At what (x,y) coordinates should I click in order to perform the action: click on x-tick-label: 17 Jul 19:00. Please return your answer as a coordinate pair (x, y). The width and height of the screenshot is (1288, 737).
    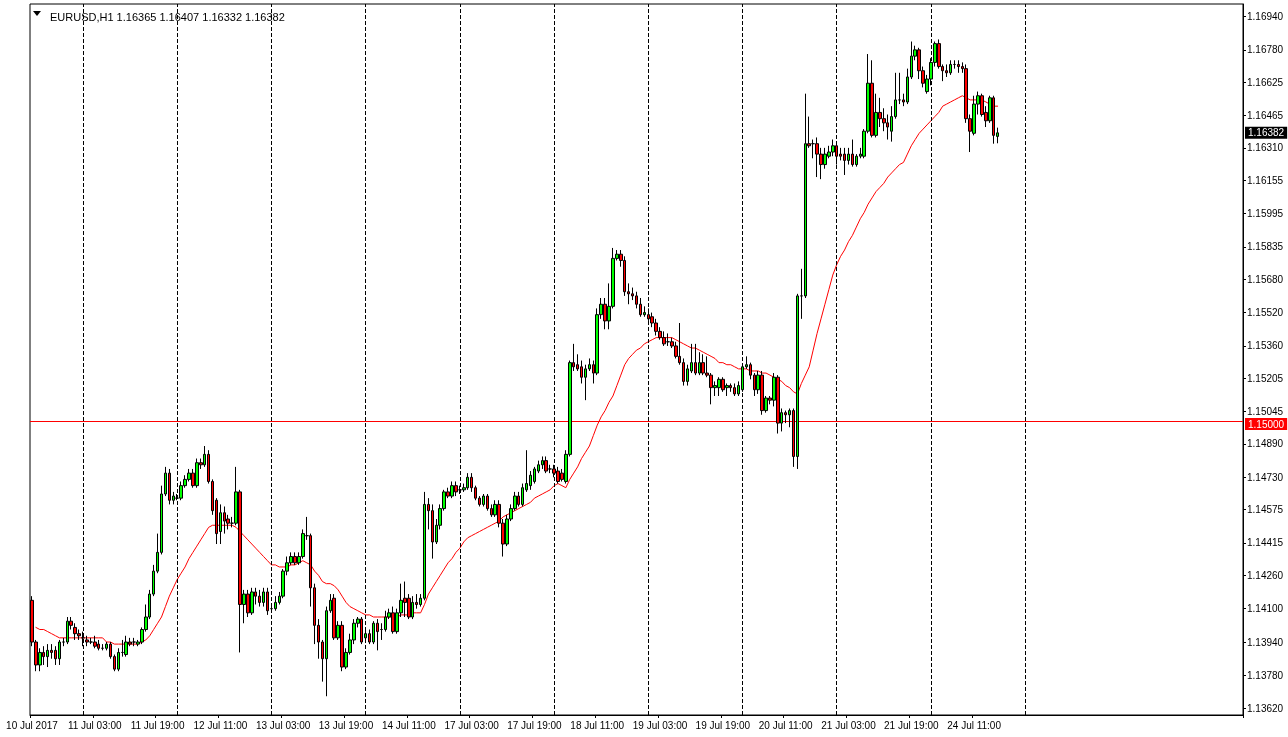
    Looking at the image, I should click on (535, 725).